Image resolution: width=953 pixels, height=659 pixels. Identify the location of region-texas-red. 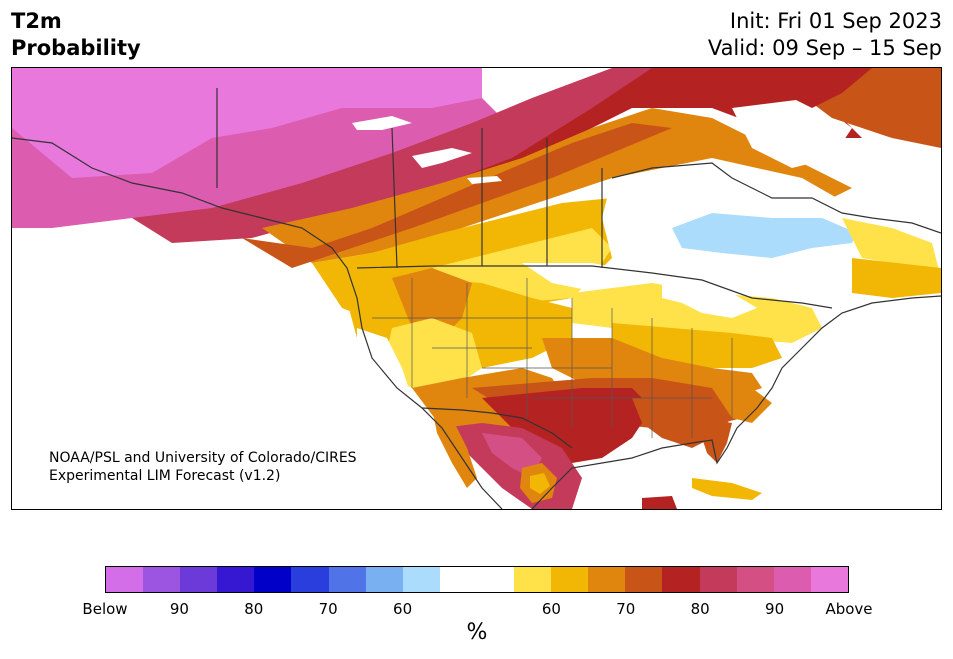
(567, 425).